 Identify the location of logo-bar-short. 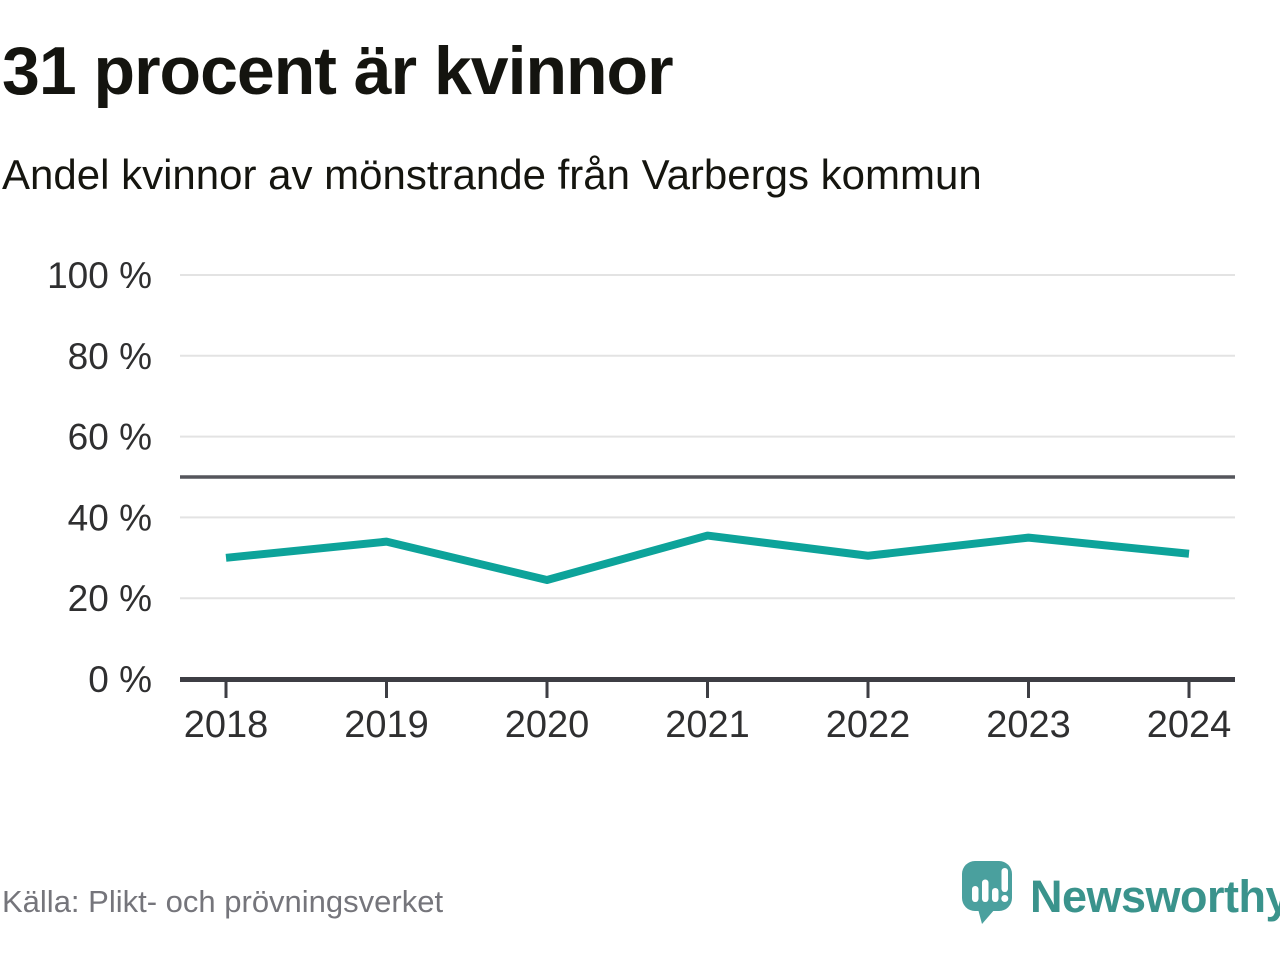
(975, 894).